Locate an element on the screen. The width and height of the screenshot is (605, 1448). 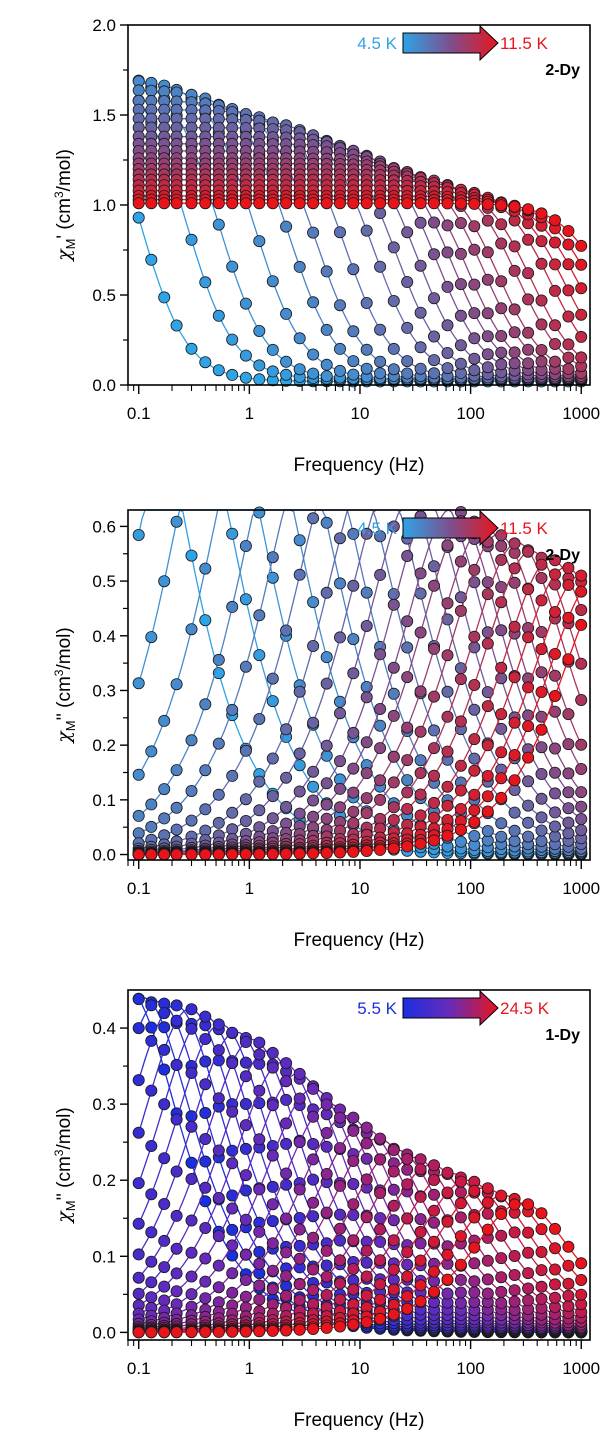
fit-curve is located at coordinates (360, 245).